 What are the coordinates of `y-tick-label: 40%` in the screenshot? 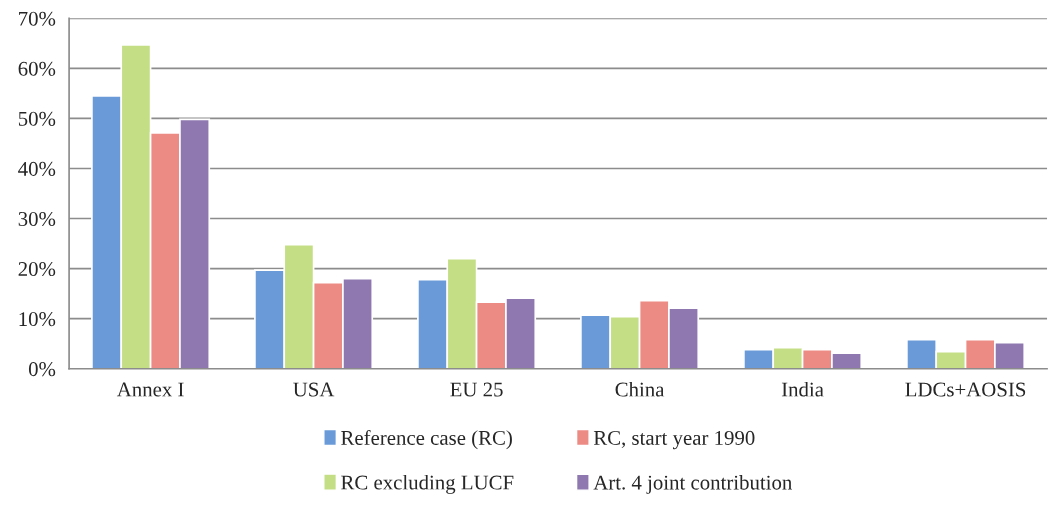 It's located at (37, 168).